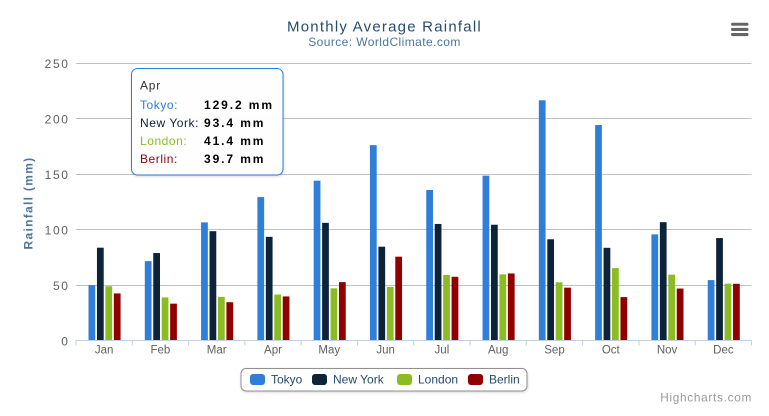  I want to click on svg-text: Feb, so click(160, 351).